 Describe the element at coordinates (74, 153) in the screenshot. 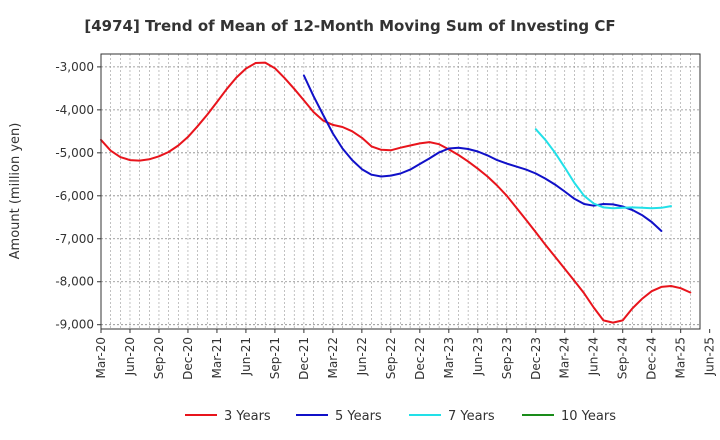

I see `y-tick-label: -5,000` at that location.